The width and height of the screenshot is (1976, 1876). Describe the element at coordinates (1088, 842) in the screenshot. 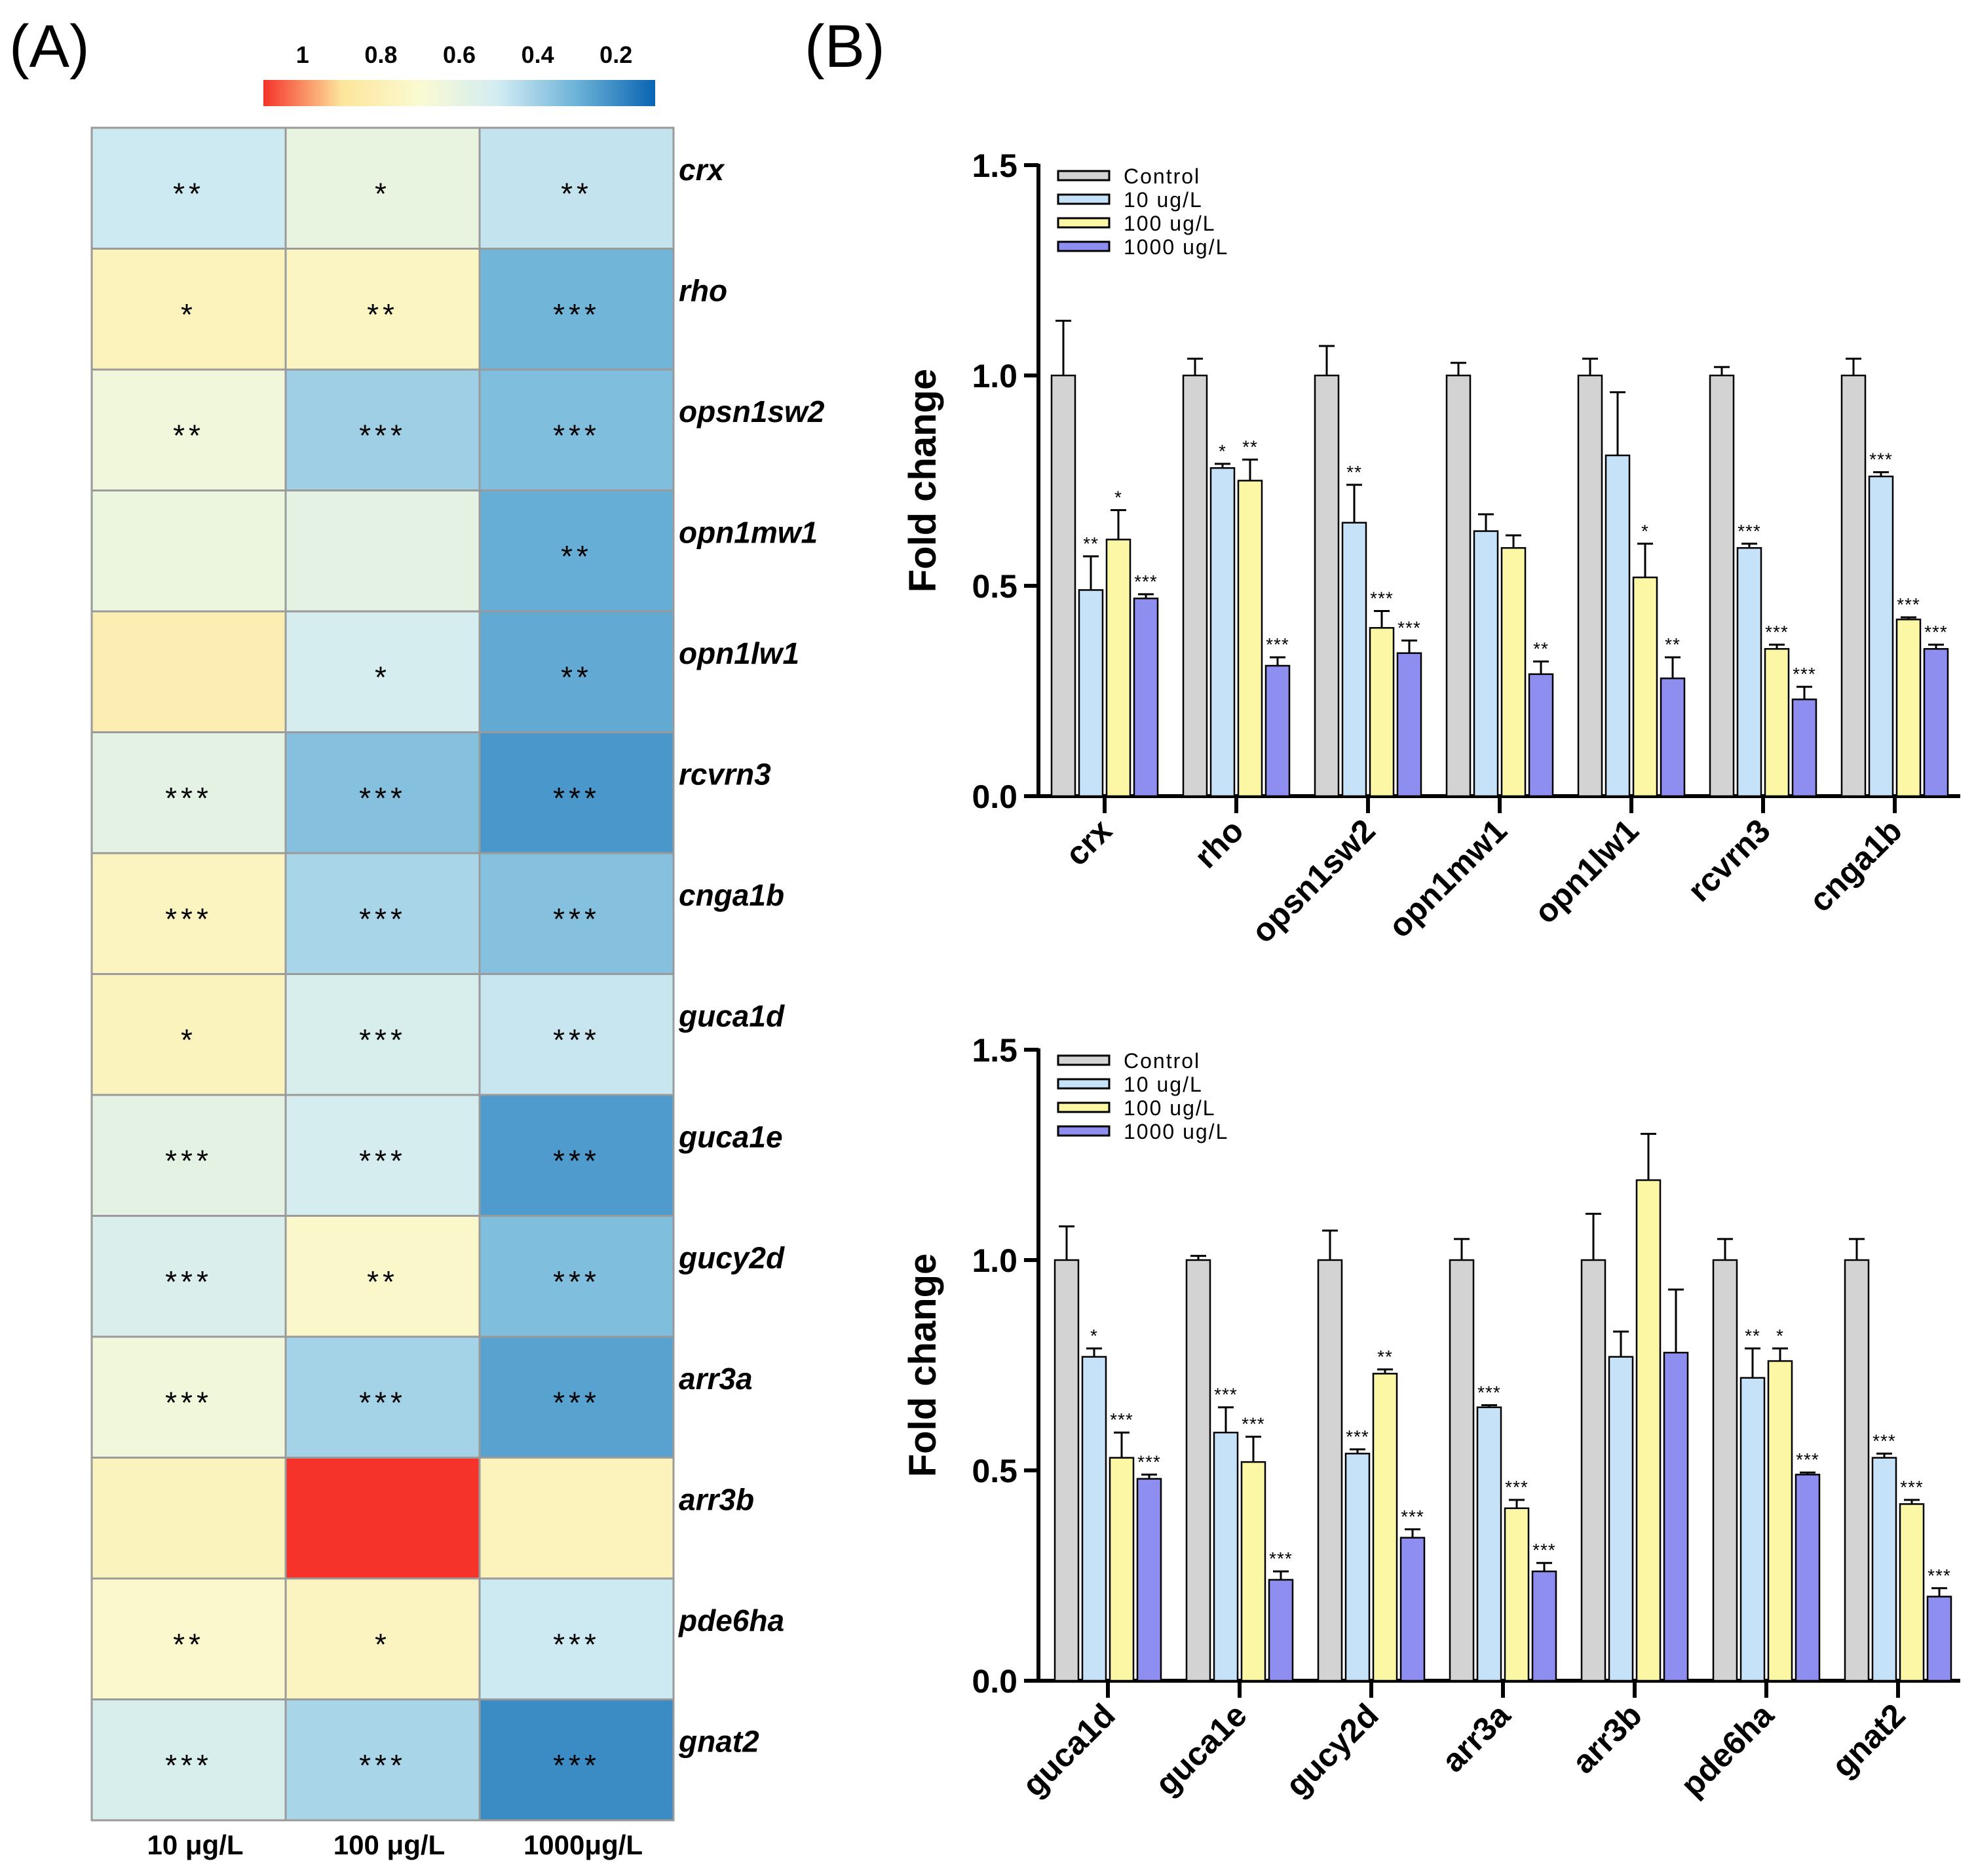

I see `x-tick-label: crx` at that location.